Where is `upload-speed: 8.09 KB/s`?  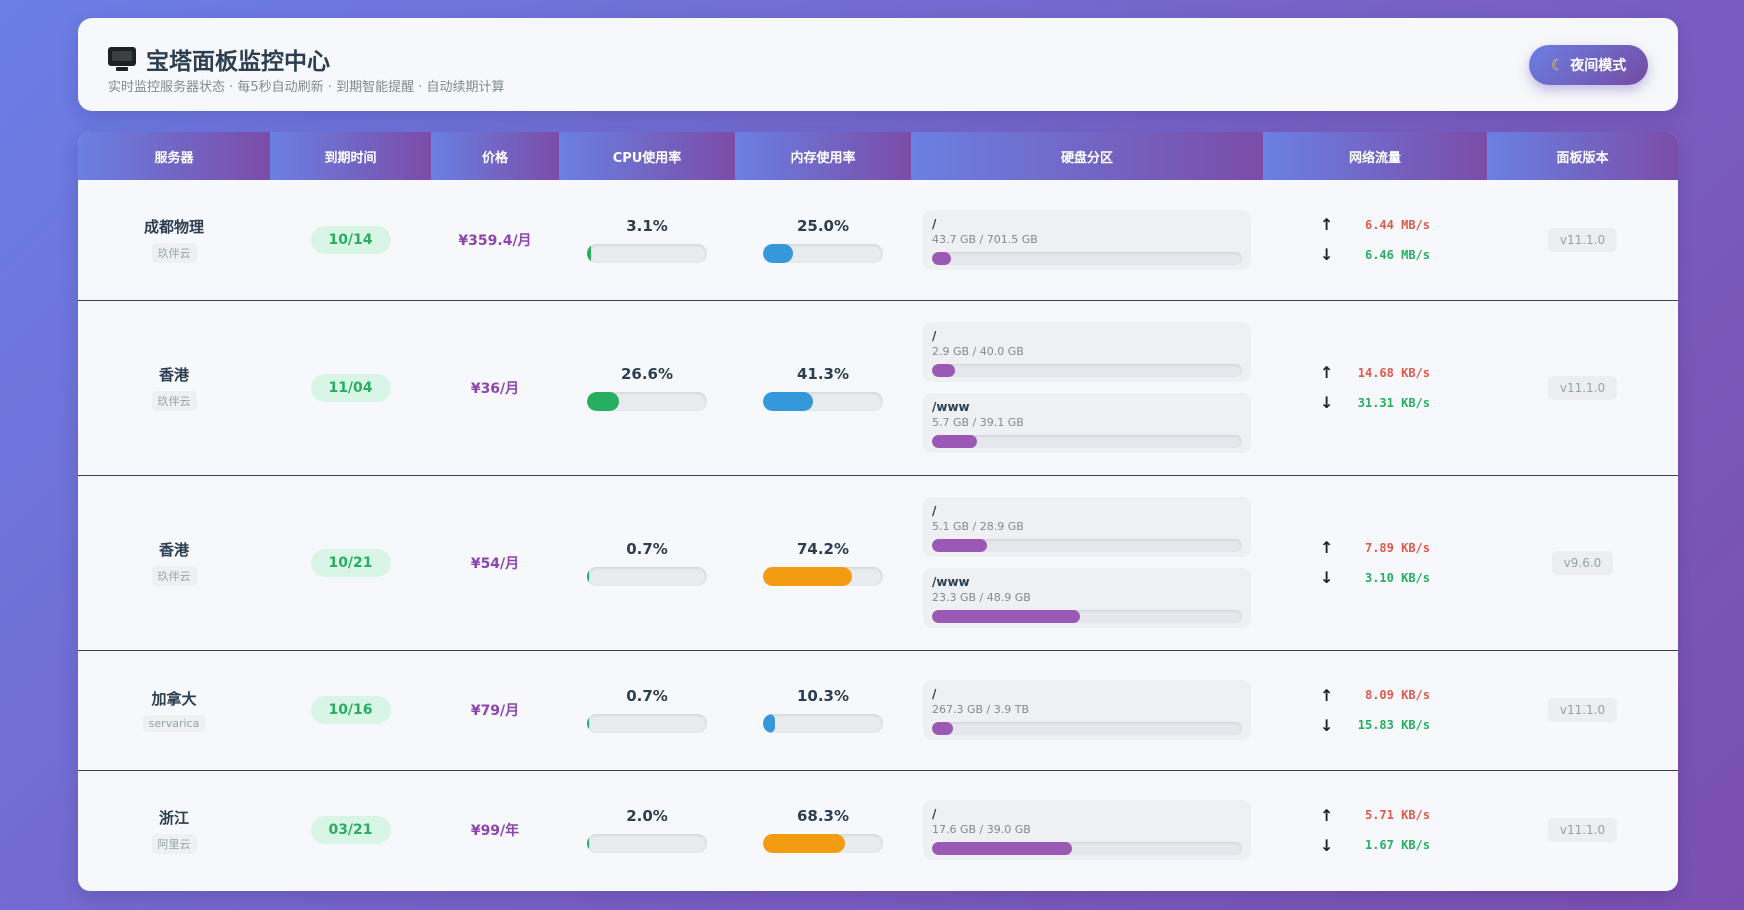 upload-speed: 8.09 KB/s is located at coordinates (1397, 695).